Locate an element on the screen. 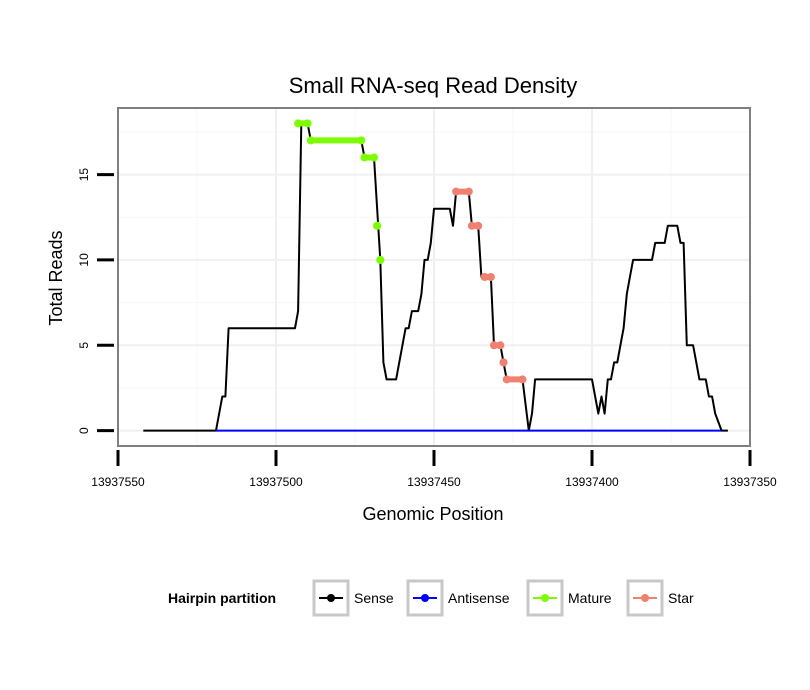  legend-item-antisense: Antisense is located at coordinates (458, 598).